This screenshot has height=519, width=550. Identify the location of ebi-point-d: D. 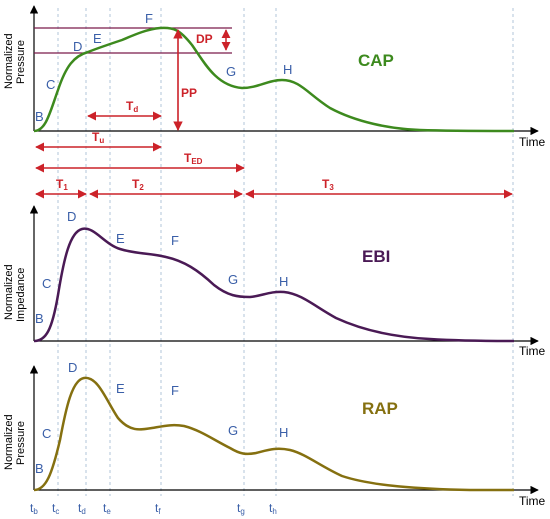
(71, 216).